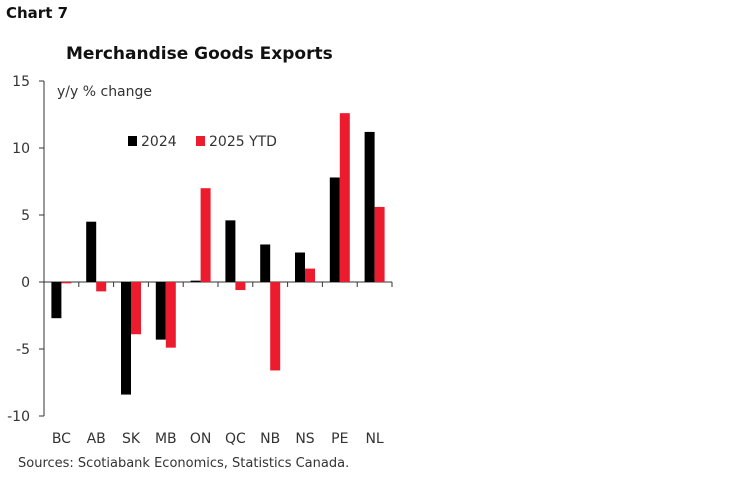 The height and width of the screenshot is (483, 748). I want to click on x-tick-label: NL, so click(374, 439).